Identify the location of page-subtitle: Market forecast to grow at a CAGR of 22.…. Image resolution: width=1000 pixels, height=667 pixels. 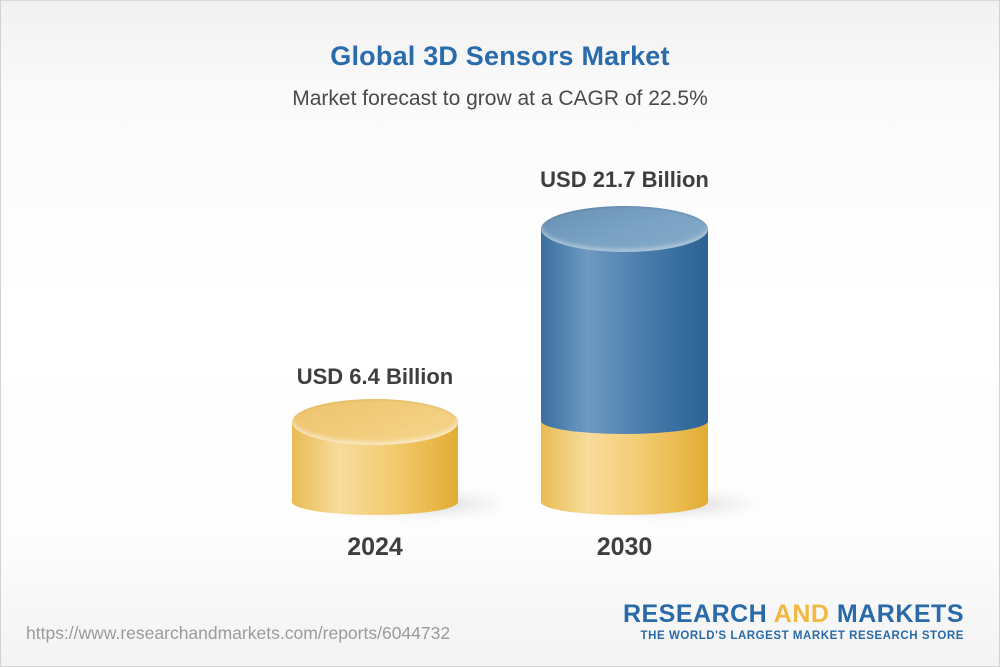
(500, 98).